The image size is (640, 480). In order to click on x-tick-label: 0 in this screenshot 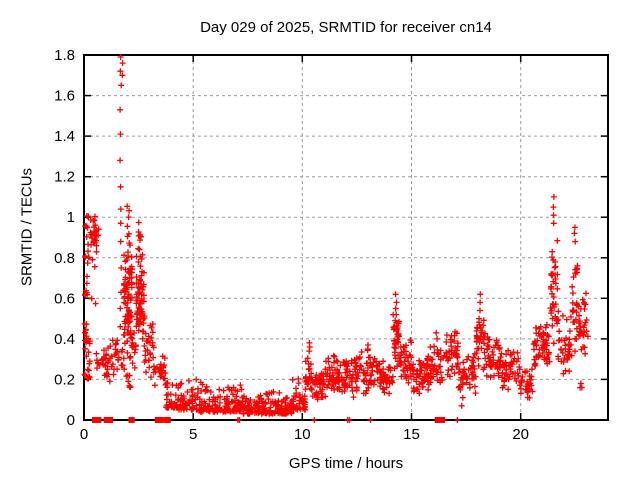, I will do `click(84, 434)`.